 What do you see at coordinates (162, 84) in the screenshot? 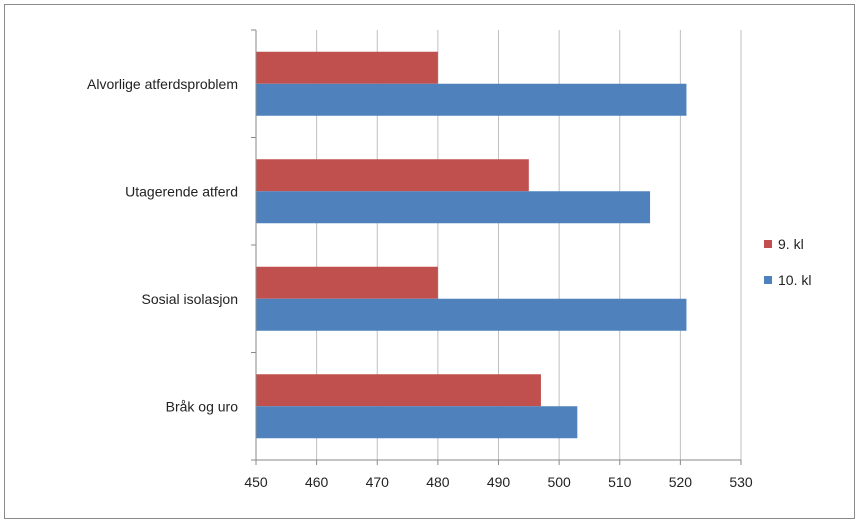
I see `category-label: Alvorlige atferdsproblem` at bounding box center [162, 84].